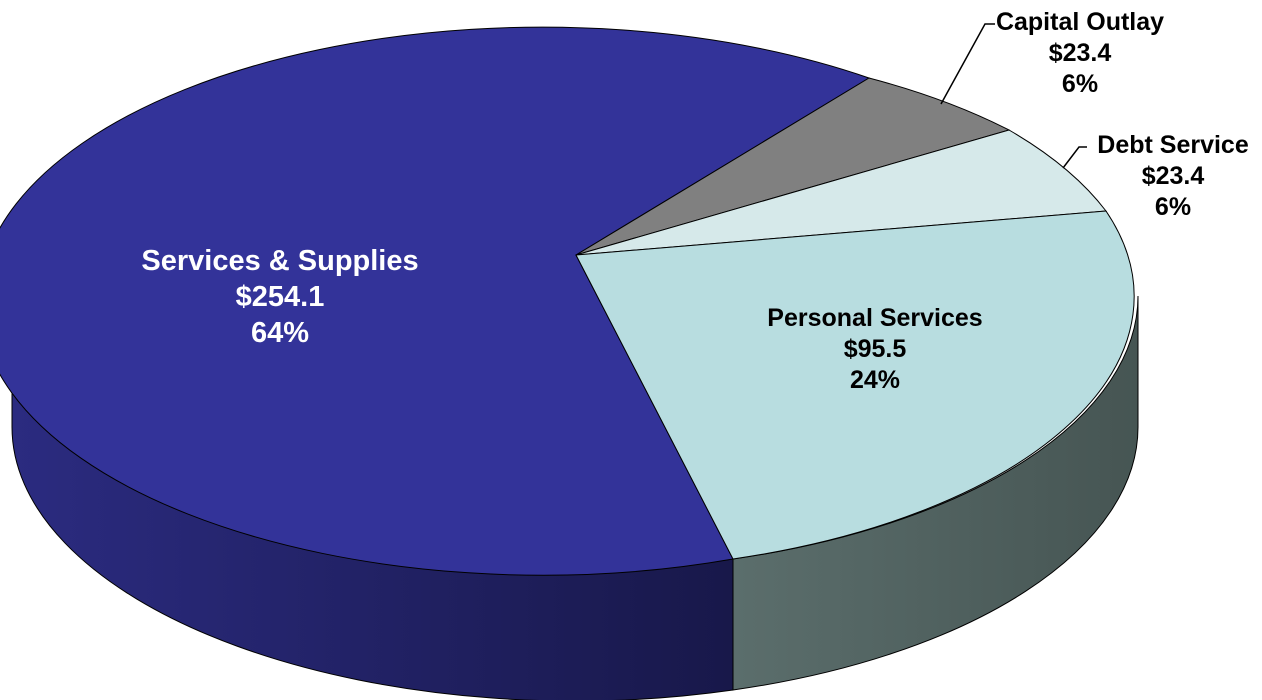  I want to click on leader-line-debt-service, so click(1074, 157).